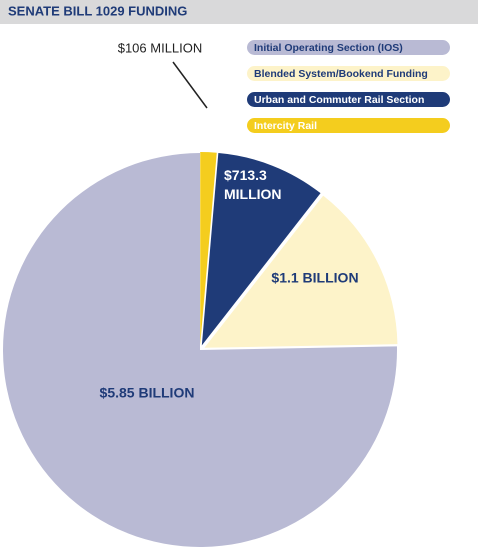 Image resolution: width=478 pixels, height=553 pixels. I want to click on data-label: $106 MILLION, so click(160, 47).